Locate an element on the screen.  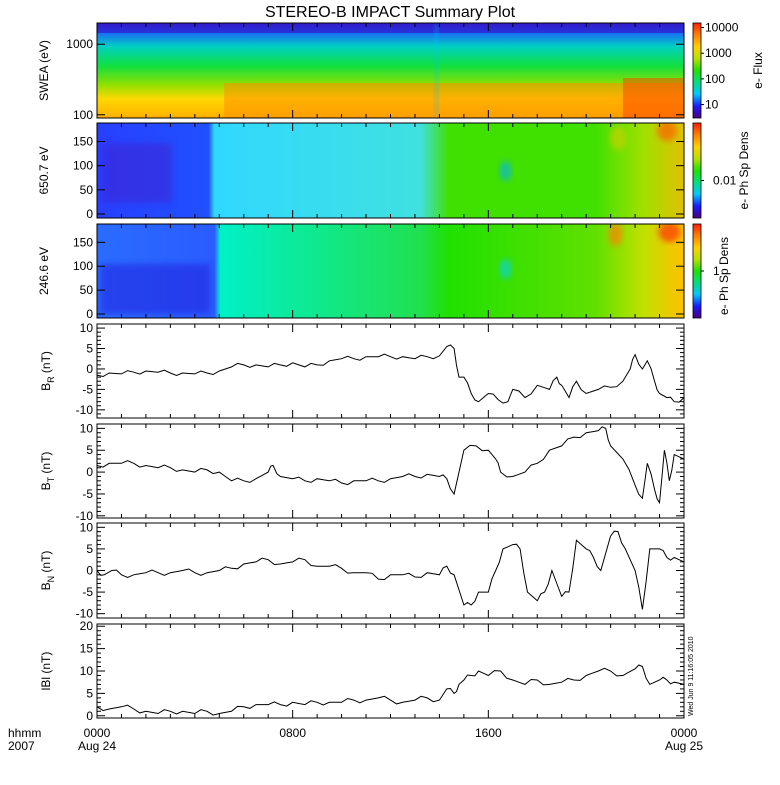
bt-frame is located at coordinates (390, 471).